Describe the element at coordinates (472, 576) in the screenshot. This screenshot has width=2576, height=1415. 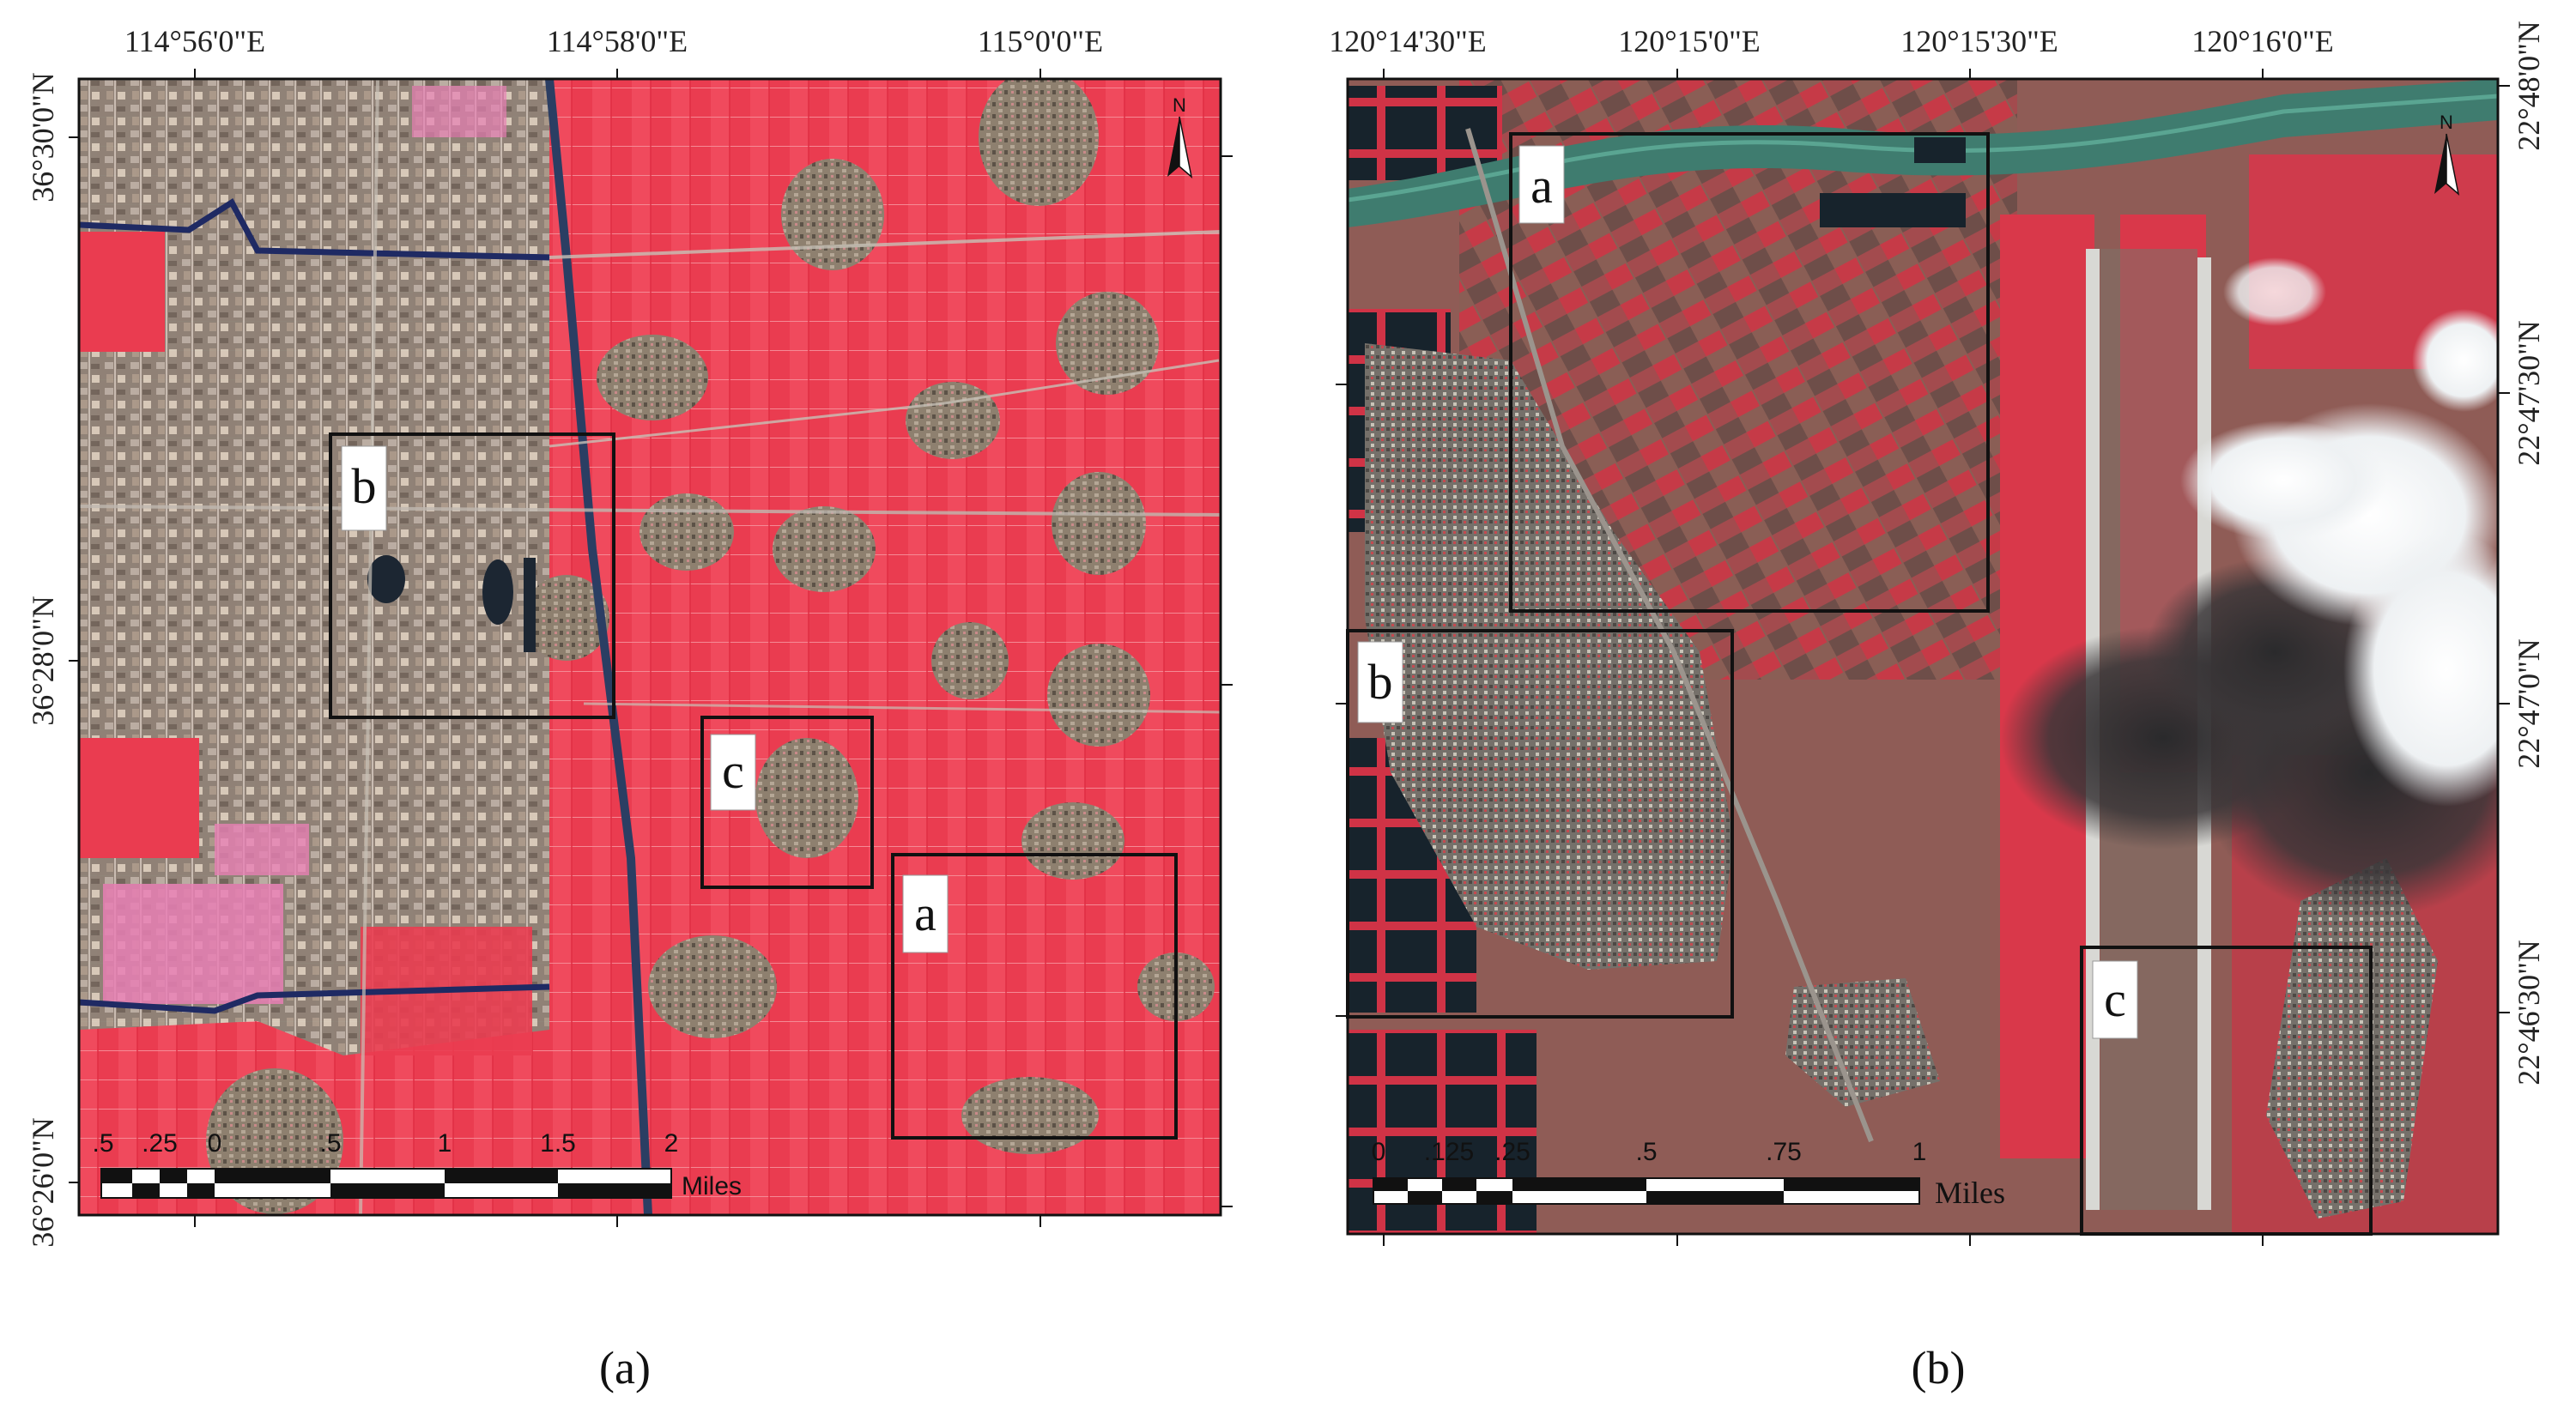
I see `panel-a-box-b: b` at that location.